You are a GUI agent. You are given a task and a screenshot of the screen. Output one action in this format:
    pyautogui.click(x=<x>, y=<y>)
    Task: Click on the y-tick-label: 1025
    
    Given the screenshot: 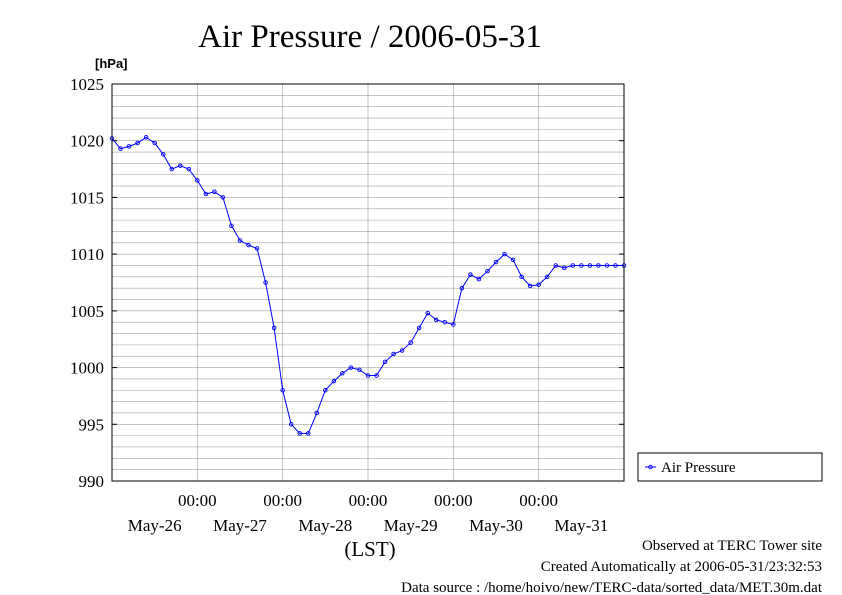 What is the action you would take?
    pyautogui.click(x=87, y=84)
    